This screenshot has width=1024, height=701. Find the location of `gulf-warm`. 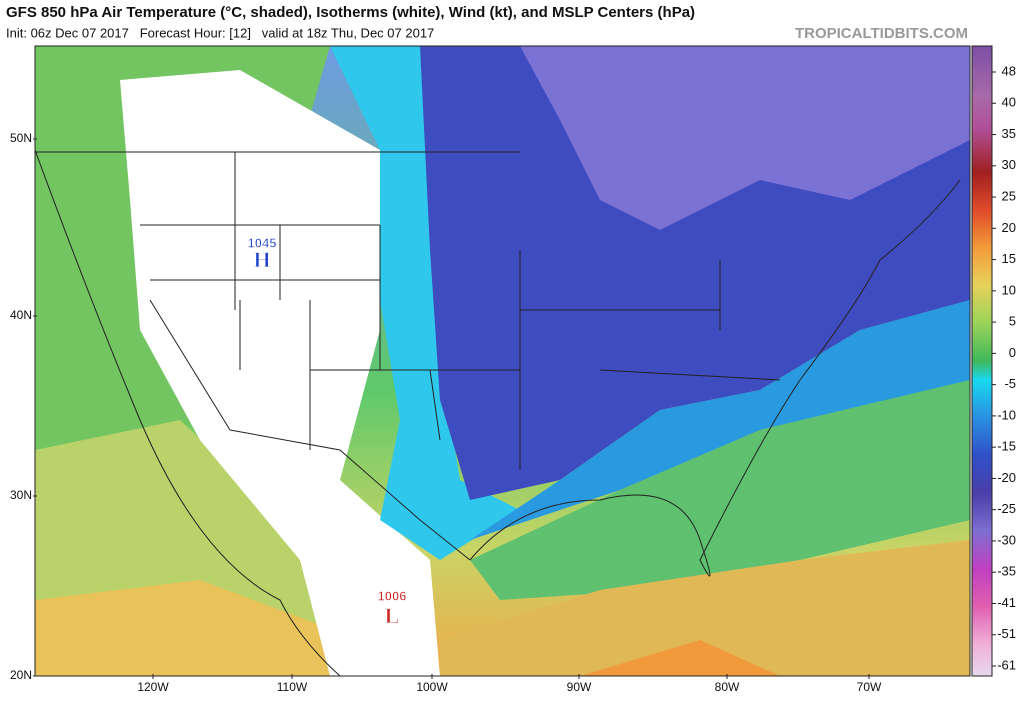

gulf-warm is located at coordinates (705, 608).